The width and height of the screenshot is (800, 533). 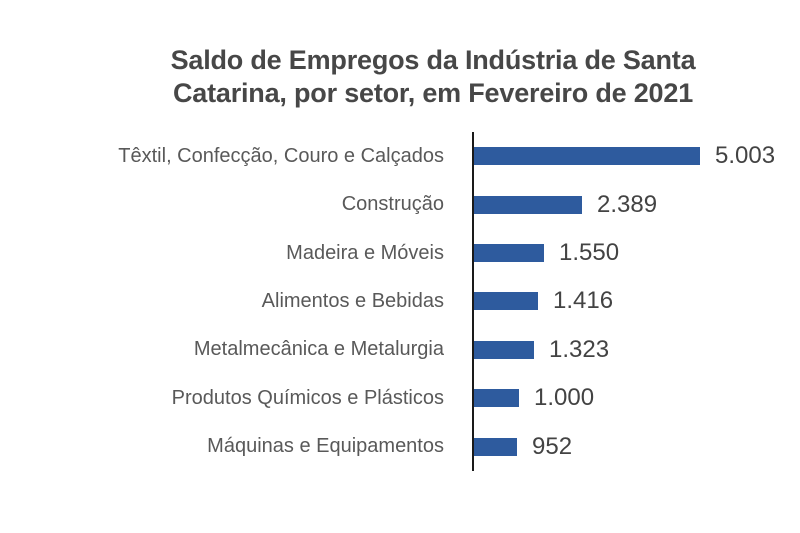 I want to click on value-label: 1.323, so click(x=579, y=349).